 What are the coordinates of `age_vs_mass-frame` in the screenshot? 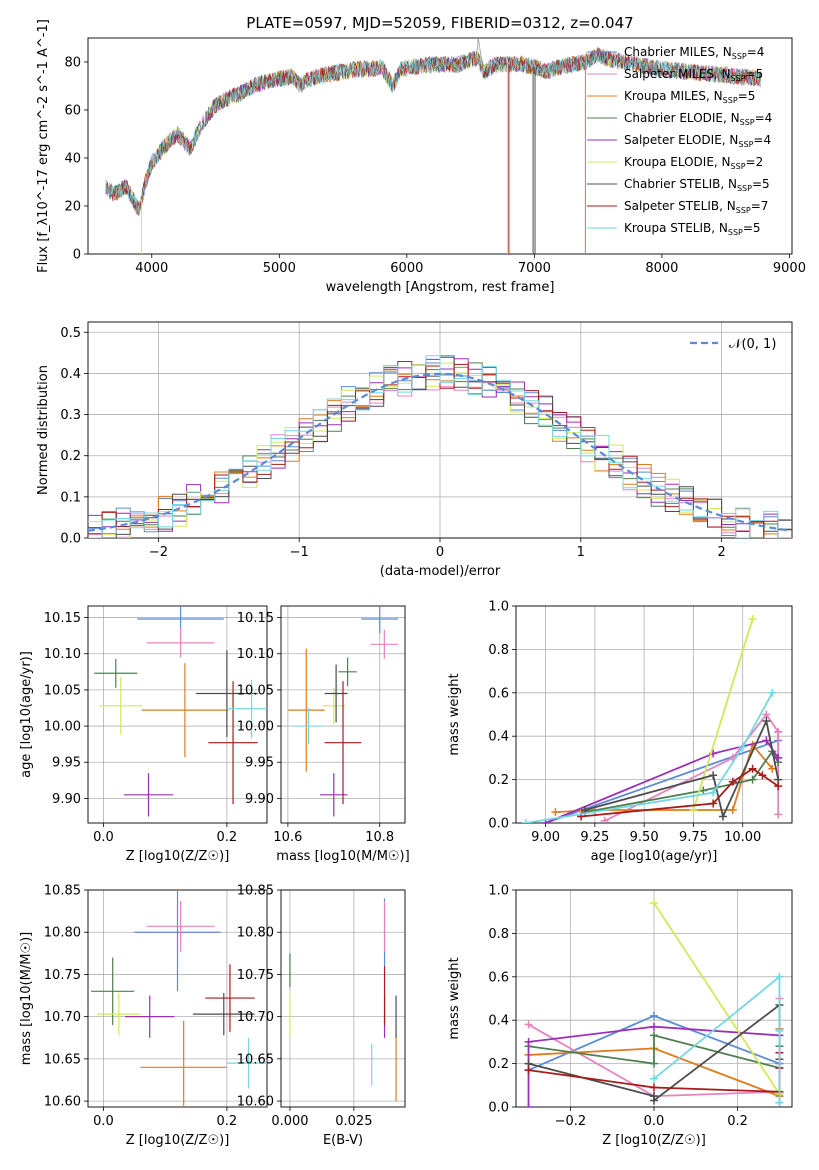 It's located at (343, 714).